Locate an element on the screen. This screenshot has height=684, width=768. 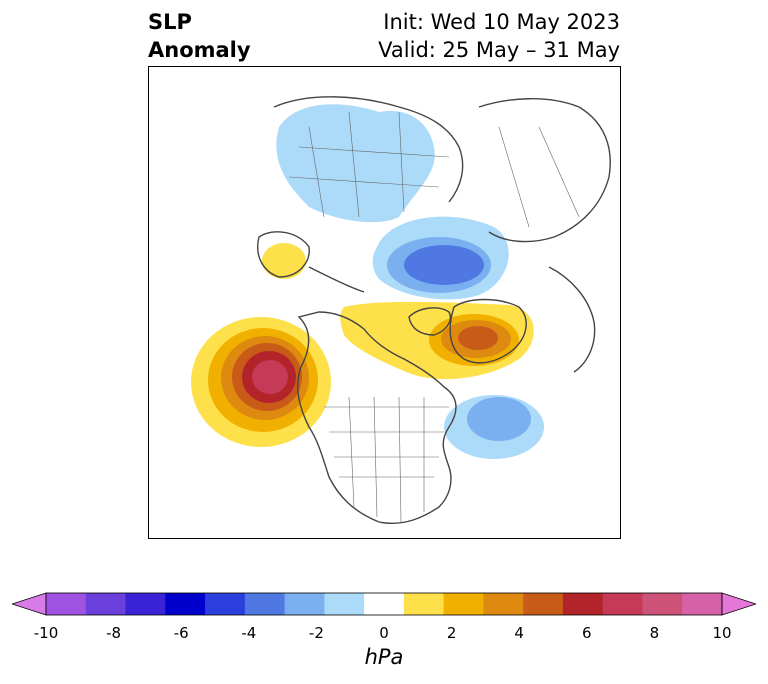
colorbar-tick-label: 6 is located at coordinates (587, 633).